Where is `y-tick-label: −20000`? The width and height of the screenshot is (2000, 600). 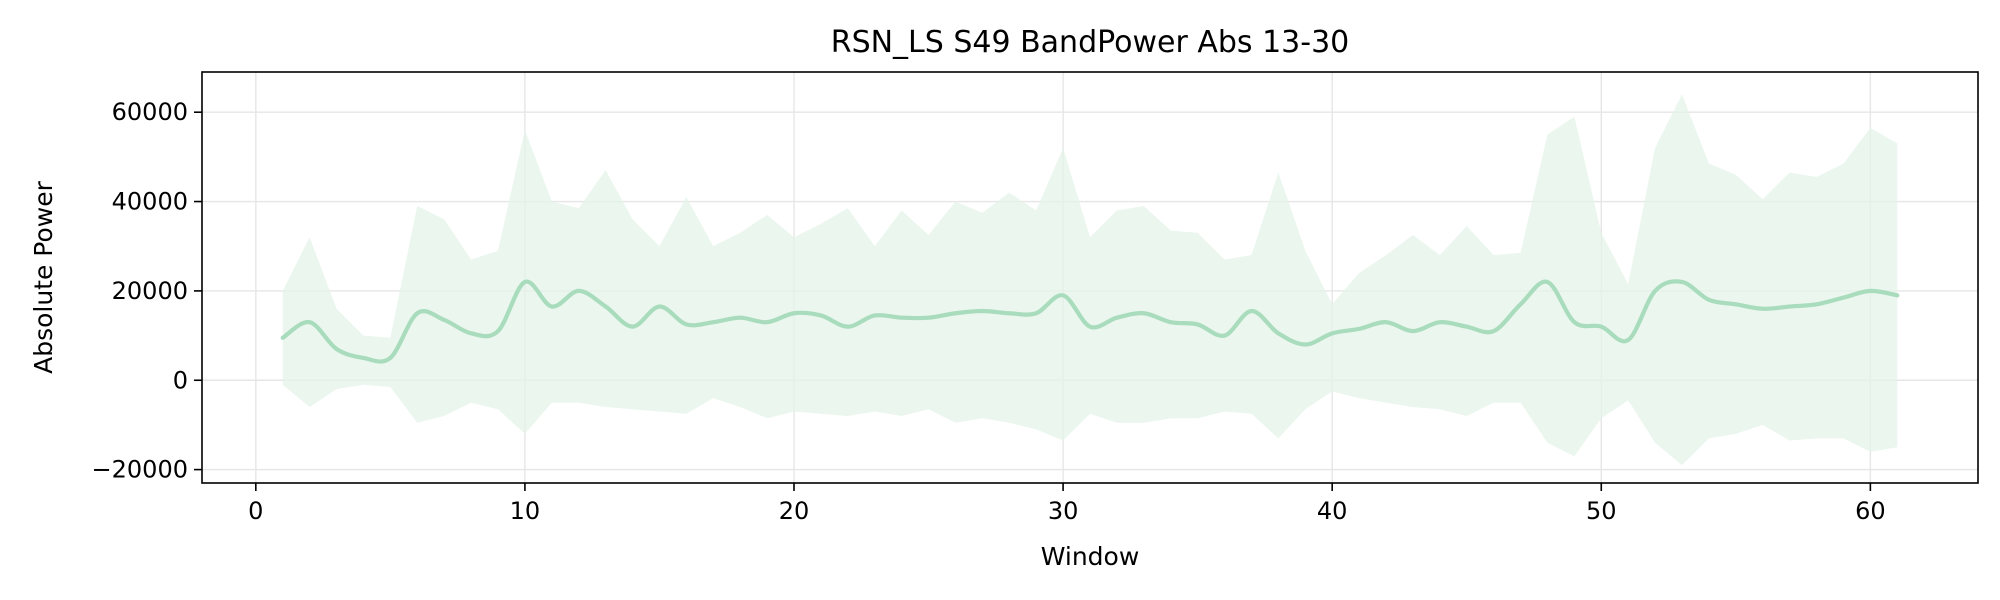 y-tick-label: −20000 is located at coordinates (140, 470).